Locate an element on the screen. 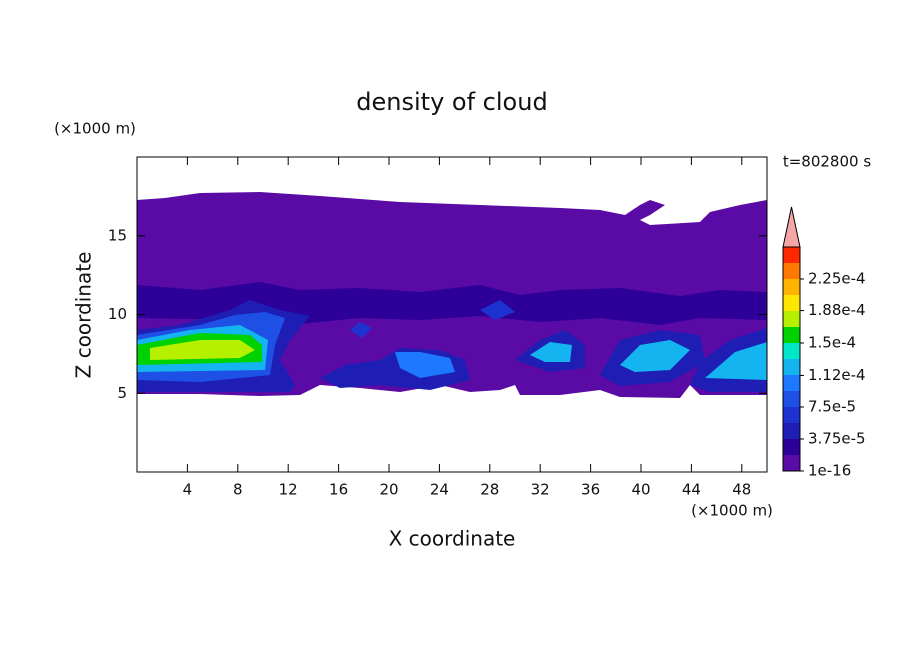 The height and width of the screenshot is (658, 904). x-tick-label: 12 is located at coordinates (288, 490).